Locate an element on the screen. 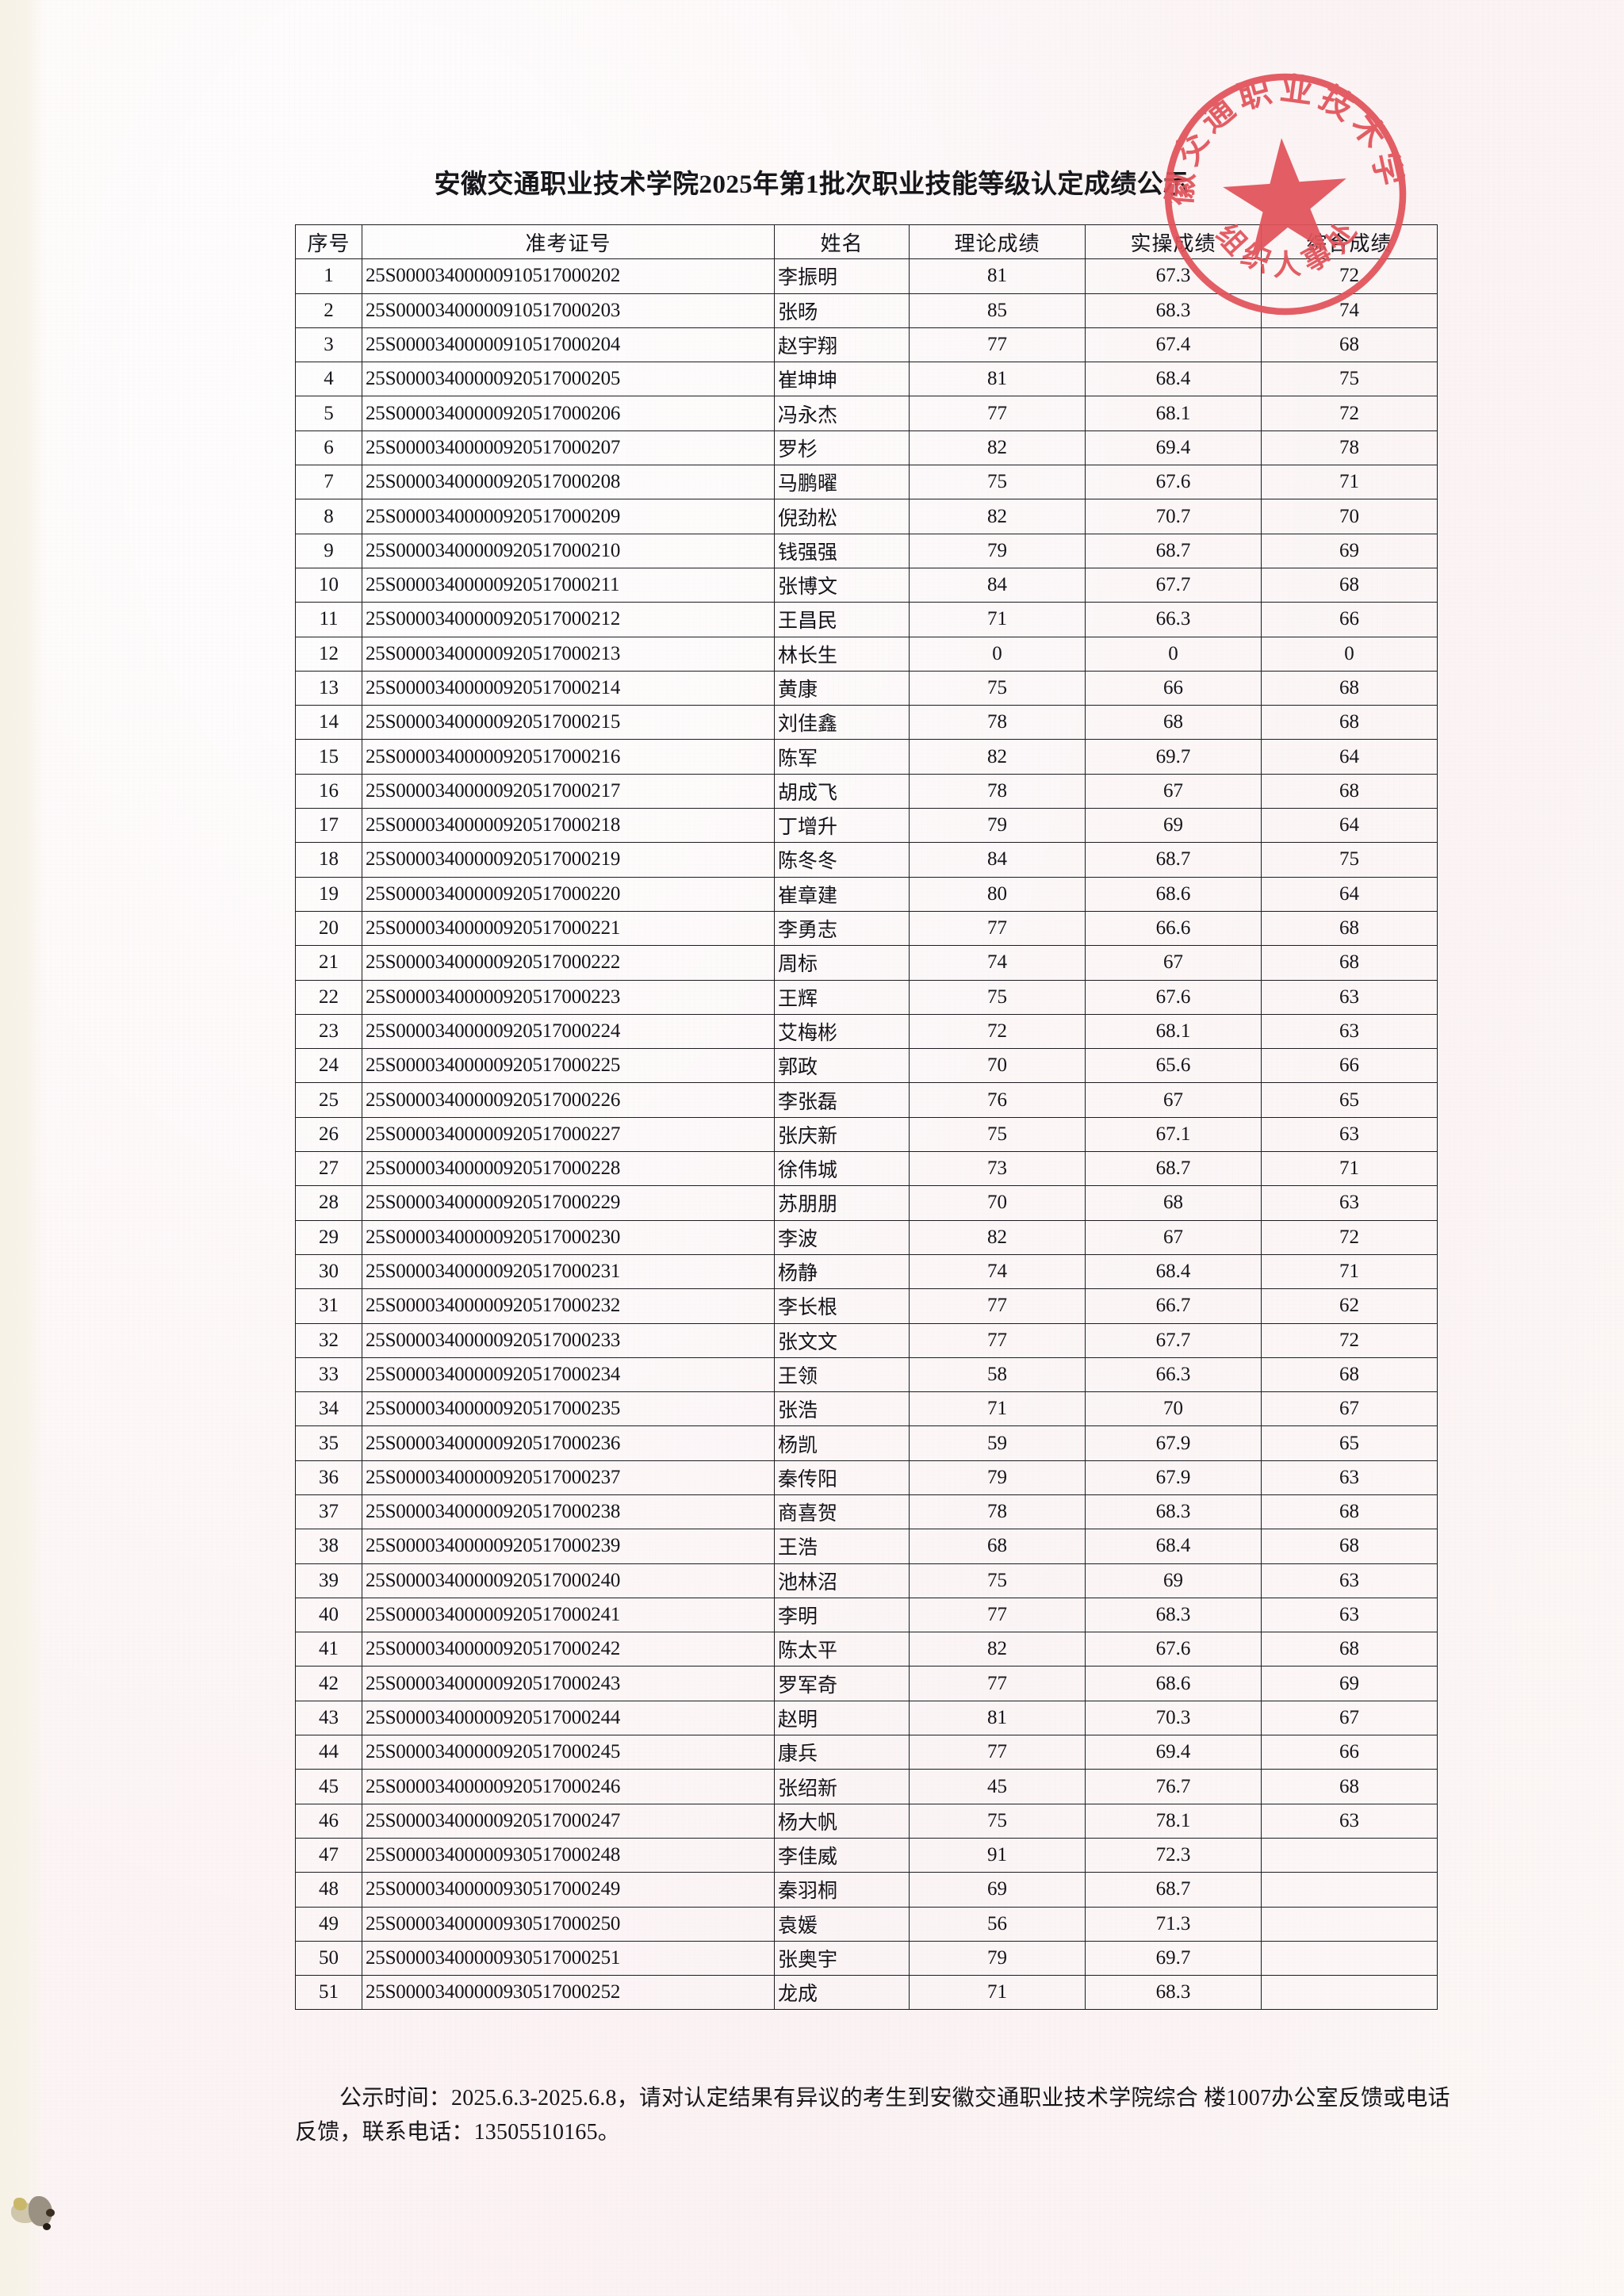  cell-admission-no: 25S00003400000920517000209 is located at coordinates (568, 517).